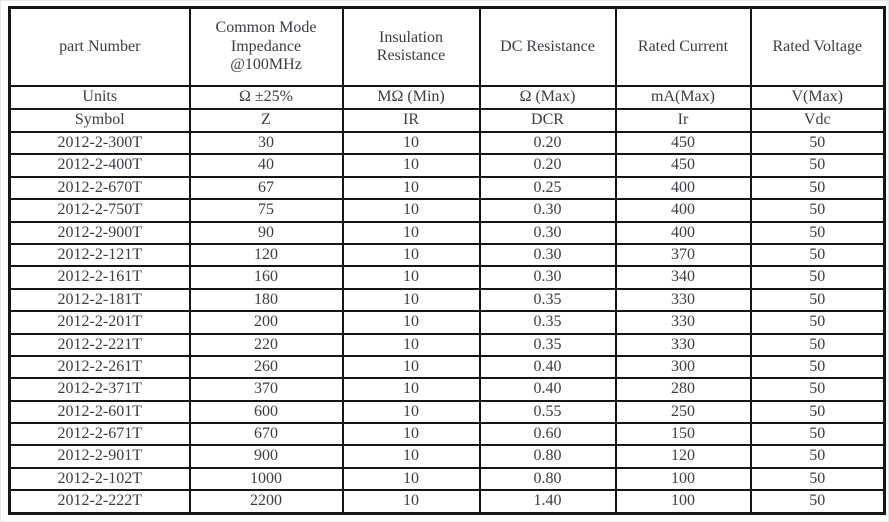  I want to click on part-number-cell: 2012-2-601T, so click(99, 412).